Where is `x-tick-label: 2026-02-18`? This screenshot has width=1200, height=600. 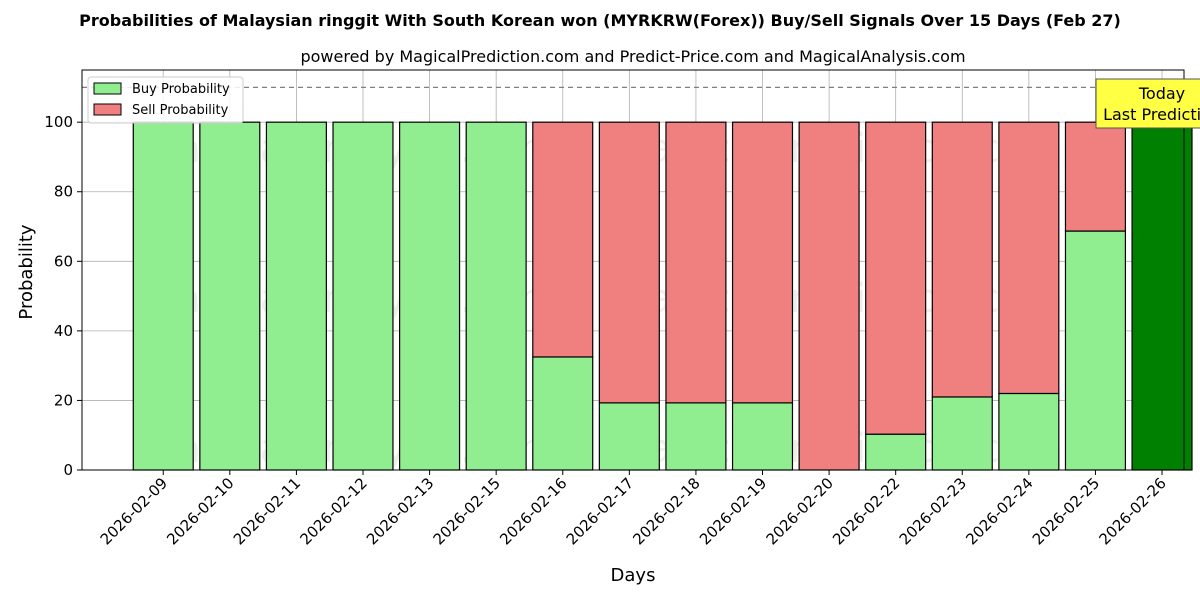
x-tick-label: 2026-02-18 is located at coordinates (666, 511).